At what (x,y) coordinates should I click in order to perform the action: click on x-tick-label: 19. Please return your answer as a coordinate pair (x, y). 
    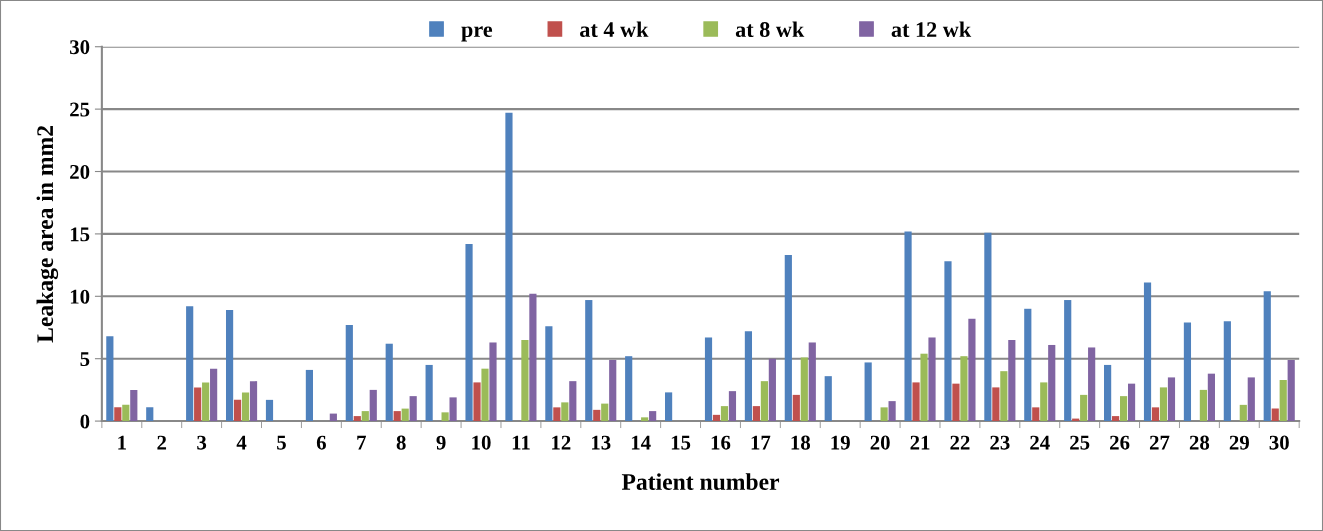
    Looking at the image, I should click on (840, 442).